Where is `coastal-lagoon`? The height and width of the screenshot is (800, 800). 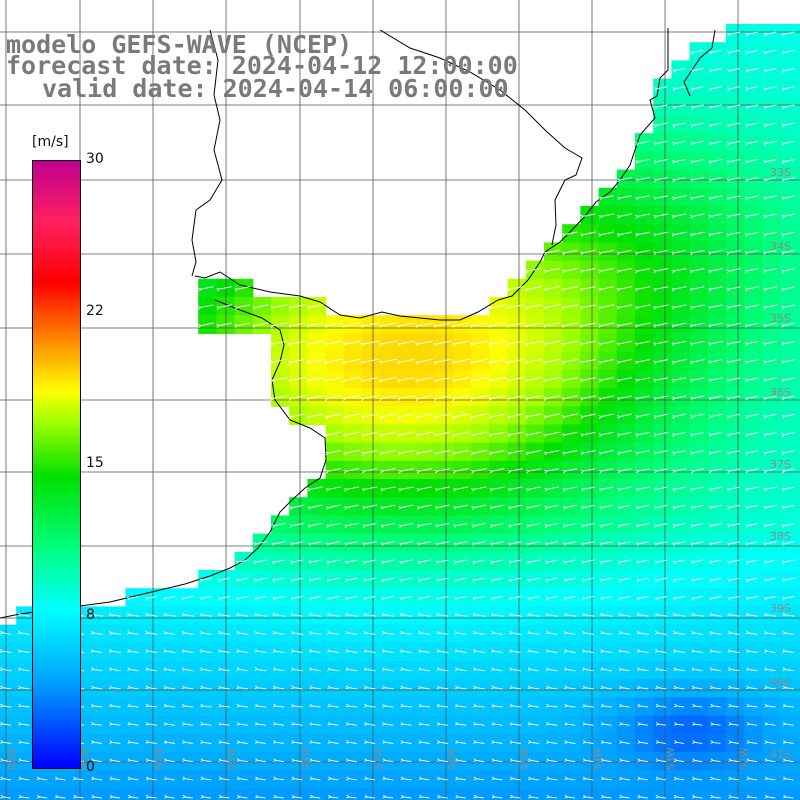 coastal-lagoon is located at coordinates (699, 63).